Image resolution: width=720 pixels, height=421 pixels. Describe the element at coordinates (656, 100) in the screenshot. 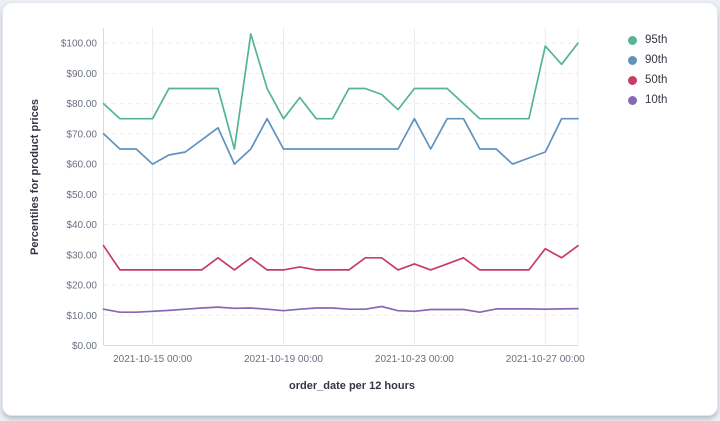

I see `legend-label-10th: 10th` at that location.